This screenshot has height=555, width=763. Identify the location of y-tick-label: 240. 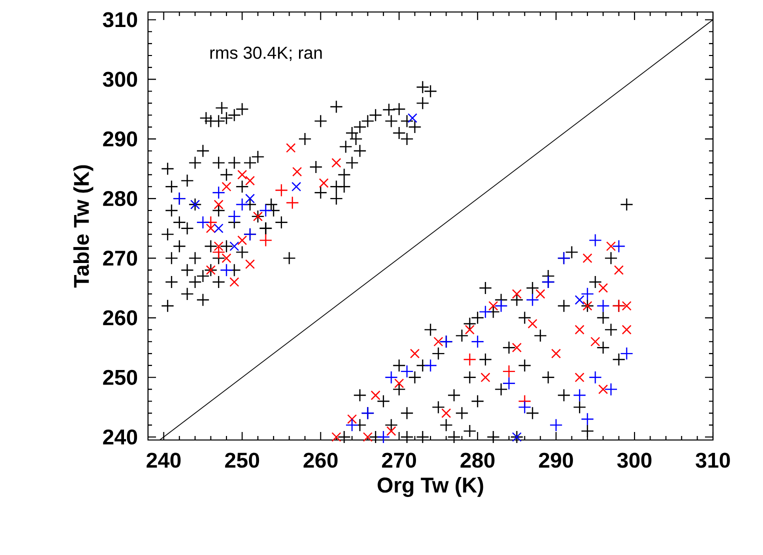
(120, 437).